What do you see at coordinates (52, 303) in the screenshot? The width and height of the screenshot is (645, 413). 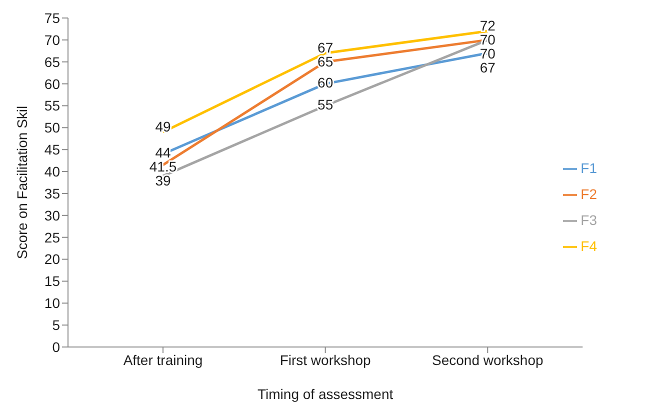 I see `y-tick-label: 10` at bounding box center [52, 303].